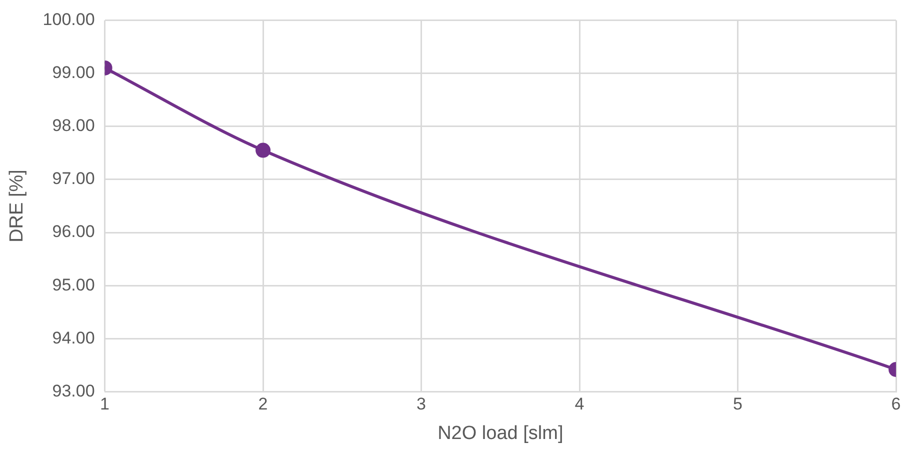 The width and height of the screenshot is (910, 453). Describe the element at coordinates (17, 206) in the screenshot. I see `y-axis-title: DRE [%]` at that location.